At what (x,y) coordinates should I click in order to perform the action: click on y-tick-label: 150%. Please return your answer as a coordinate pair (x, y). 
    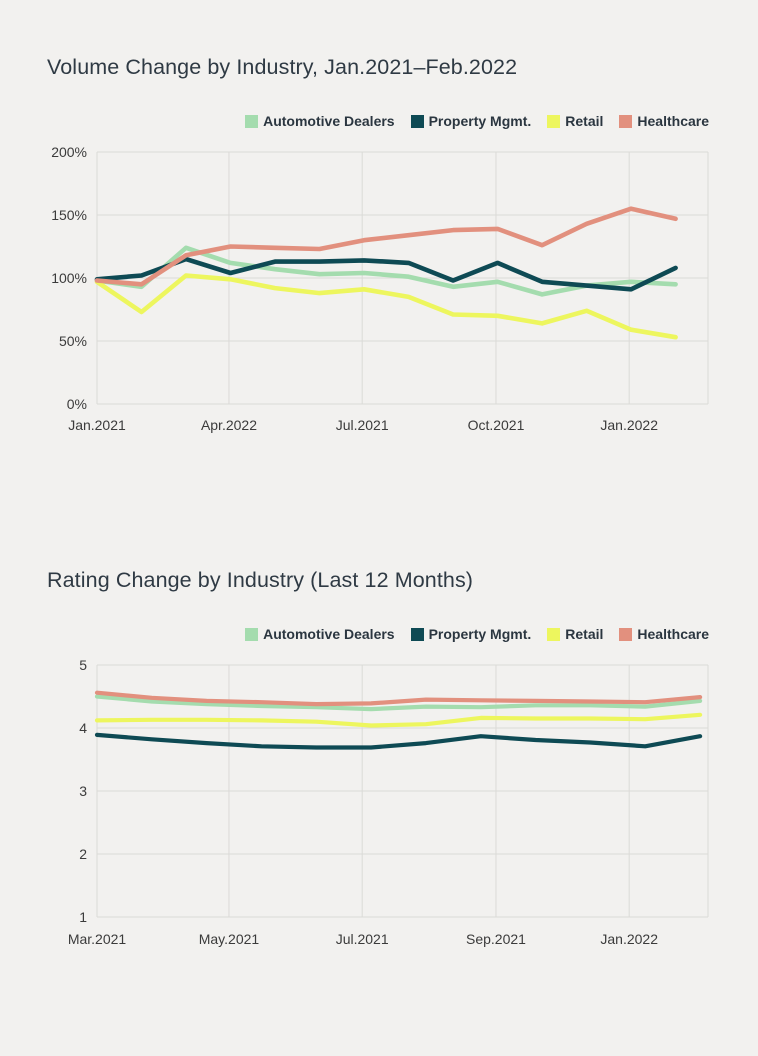
    Looking at the image, I should click on (69, 215).